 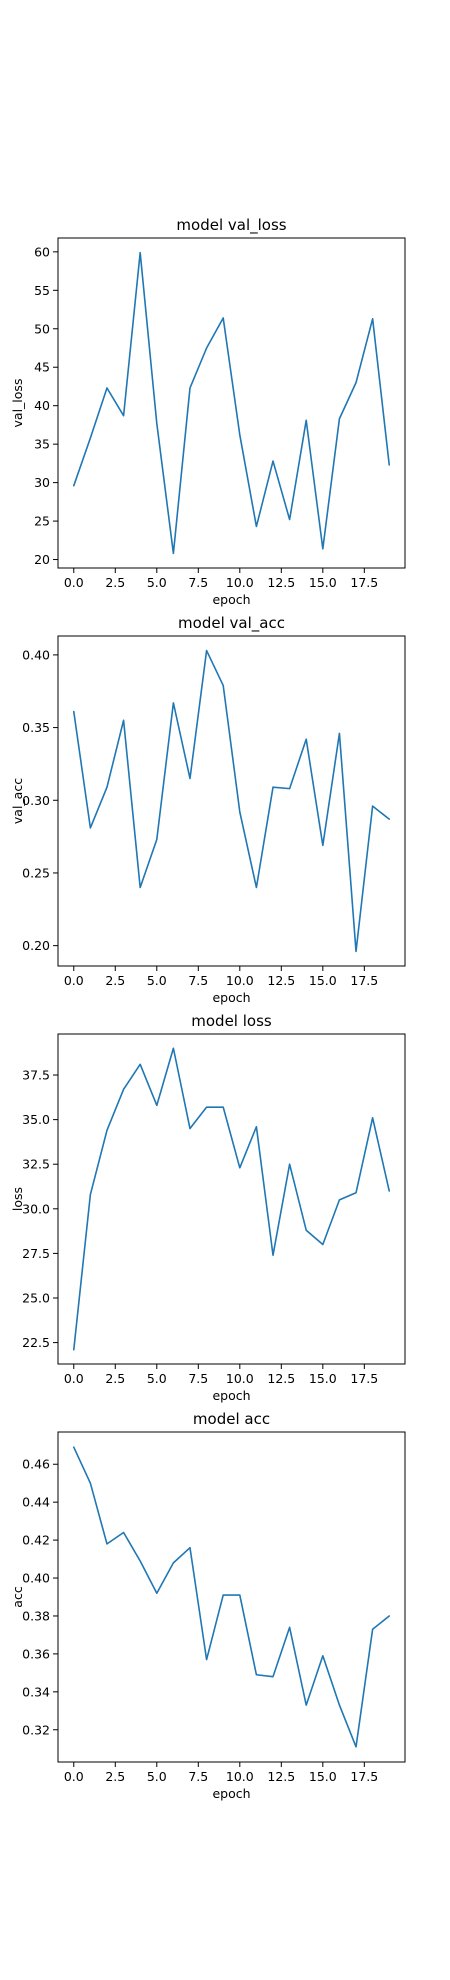 I want to click on y-tick-label: 20, so click(x=42, y=559).